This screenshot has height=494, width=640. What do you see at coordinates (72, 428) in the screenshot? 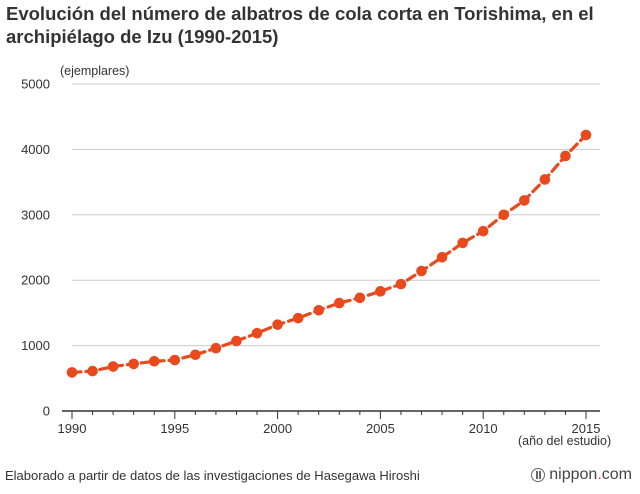
I see `x-tick-label: 1990` at bounding box center [72, 428].